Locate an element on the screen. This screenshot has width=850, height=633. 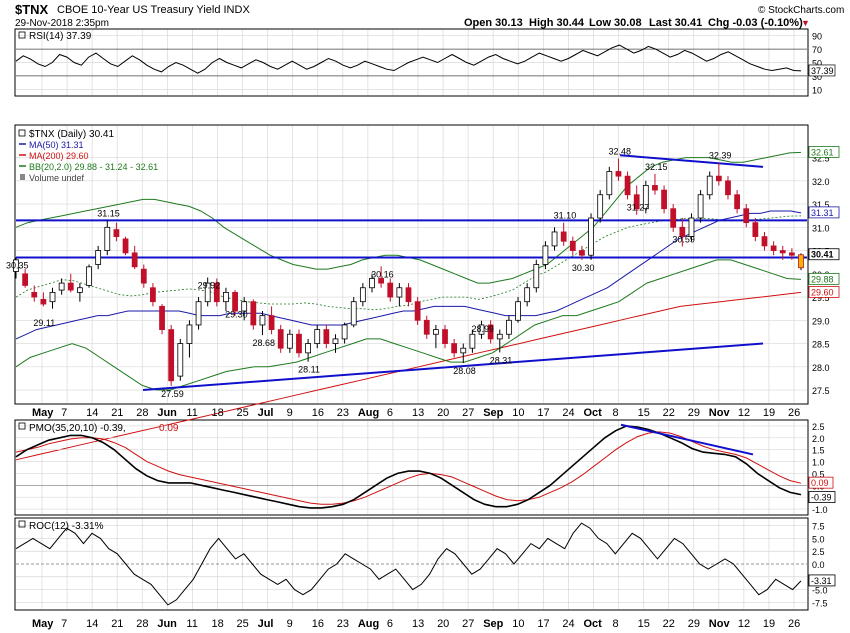
x-axis-label: May is located at coordinates (43, 413).